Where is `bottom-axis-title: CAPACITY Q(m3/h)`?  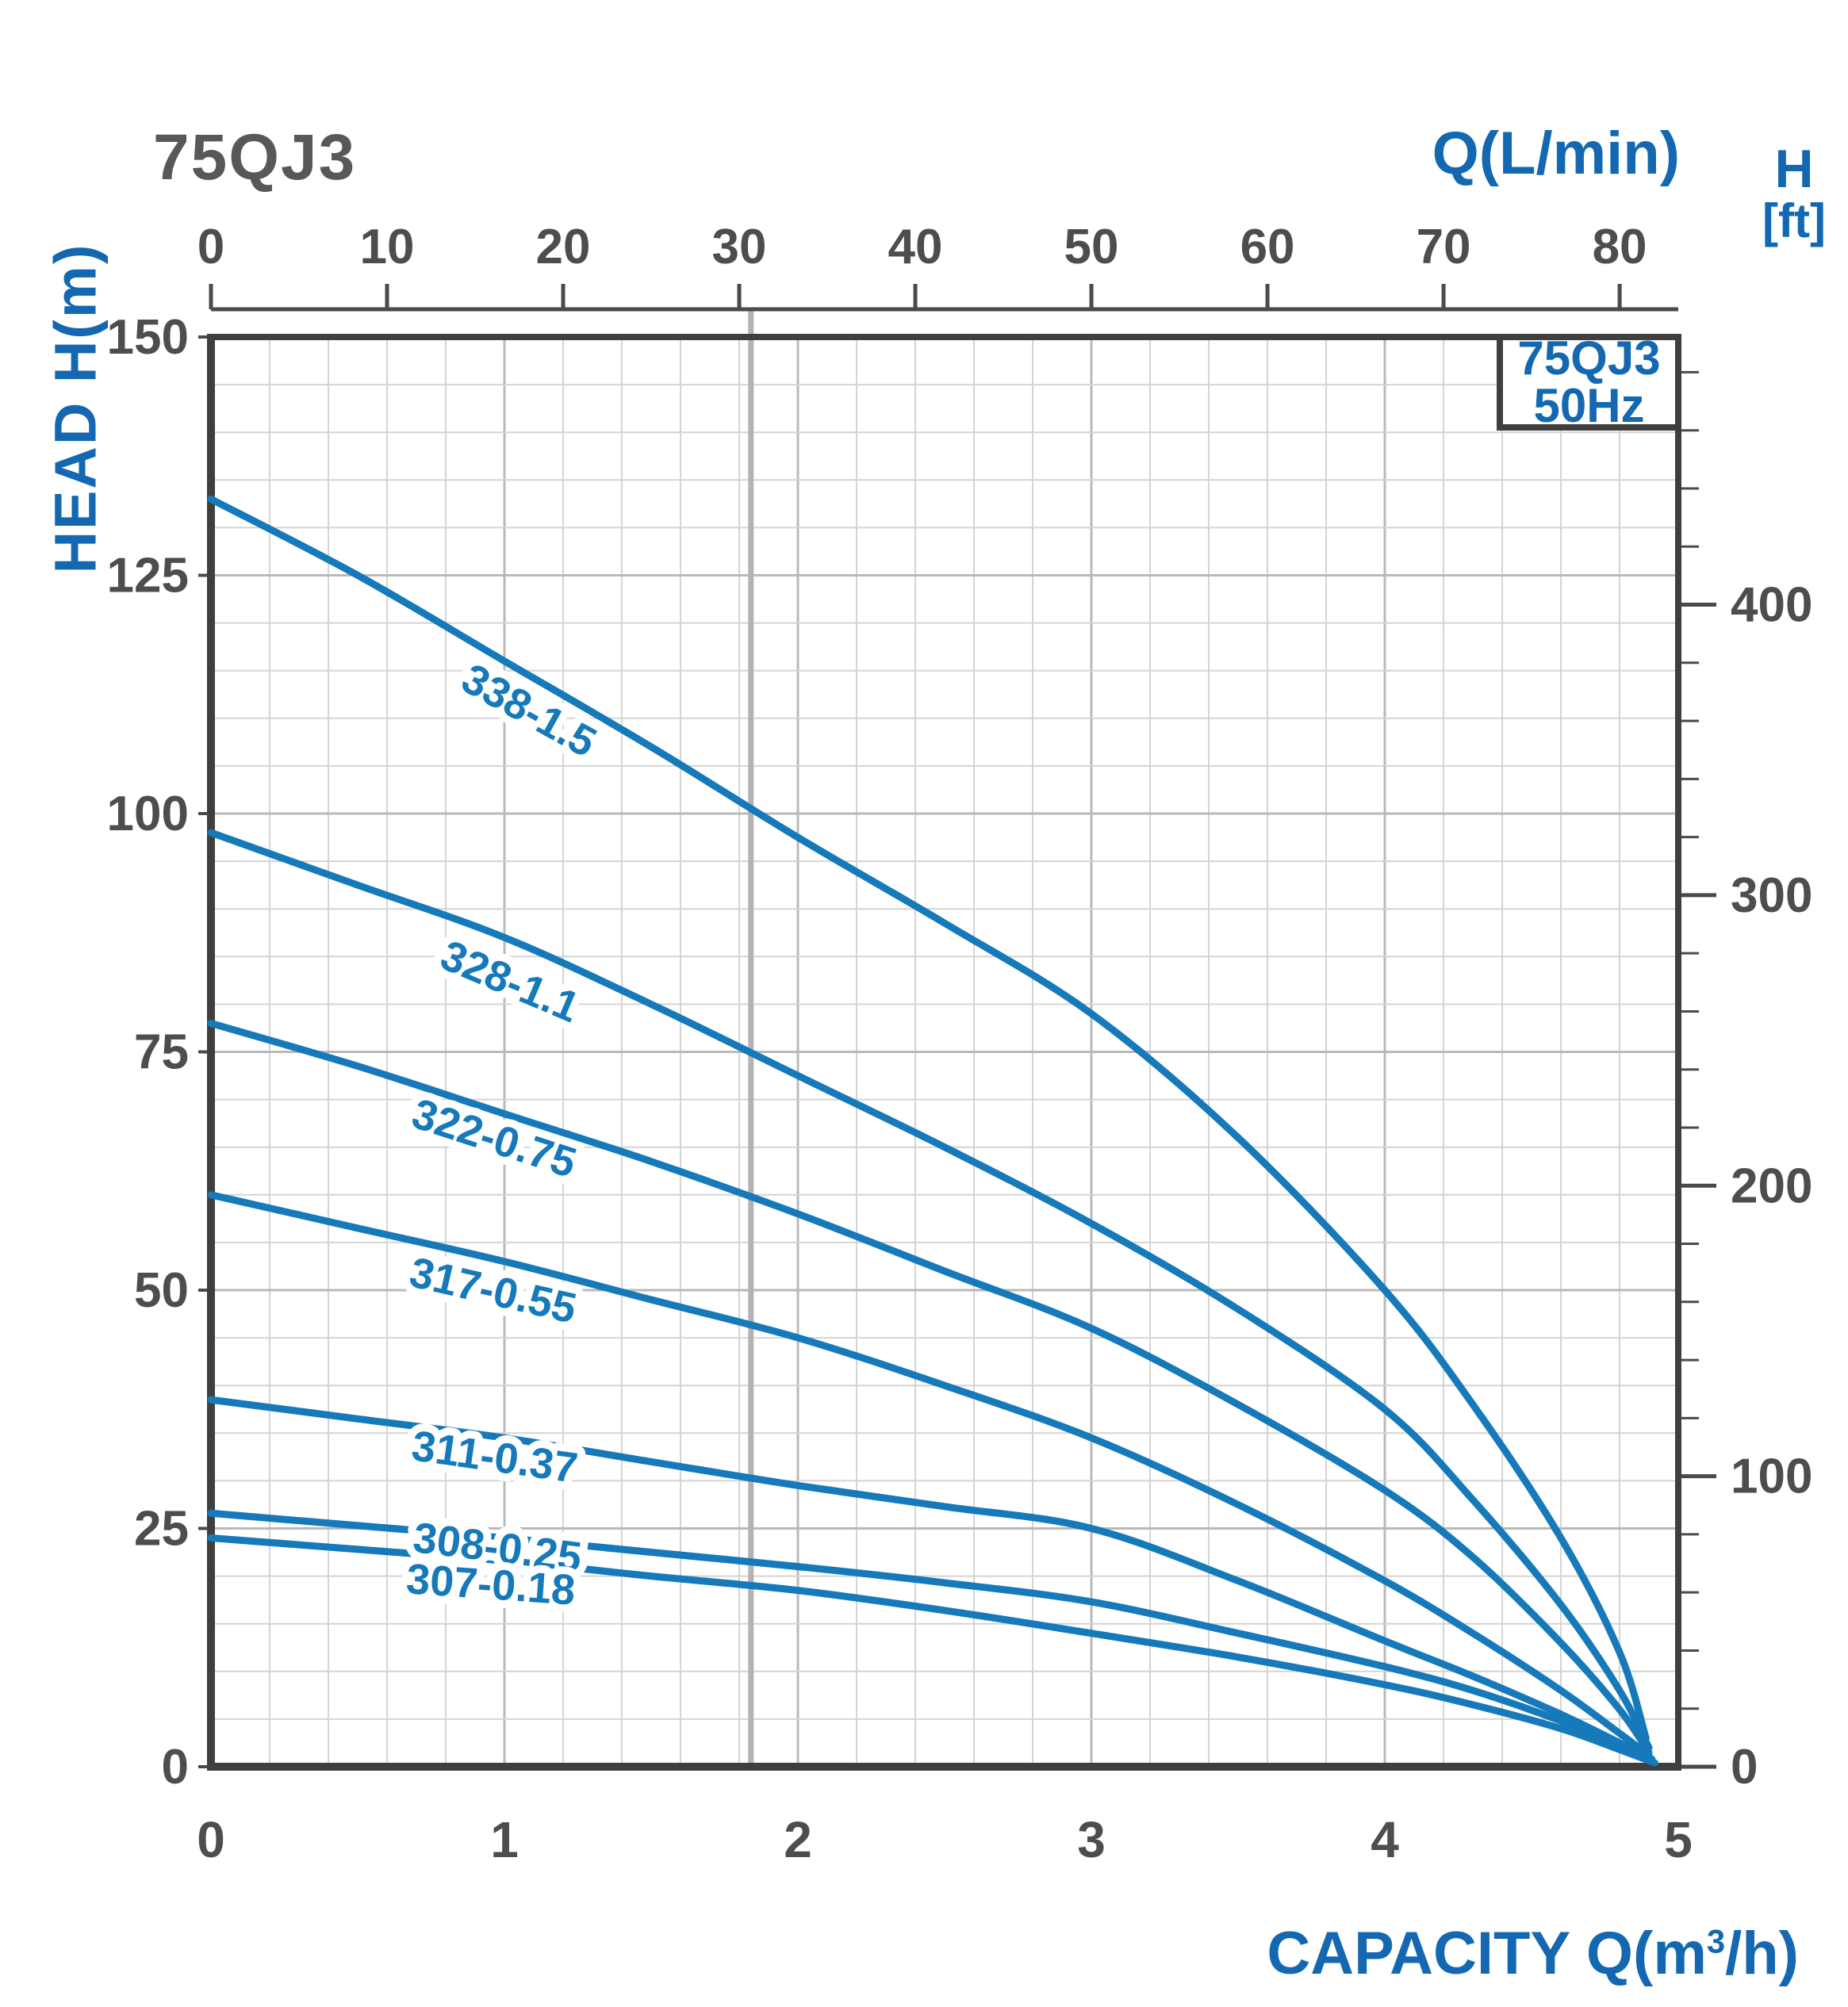
bottom-axis-title: CAPACITY Q(m3/h) is located at coordinates (1533, 1953).